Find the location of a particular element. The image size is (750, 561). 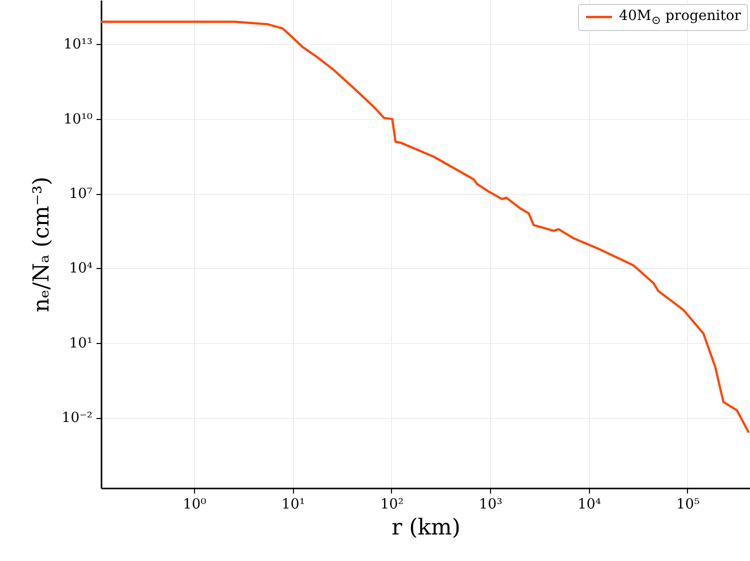

x-tick-label: 10⁰ is located at coordinates (194, 504).